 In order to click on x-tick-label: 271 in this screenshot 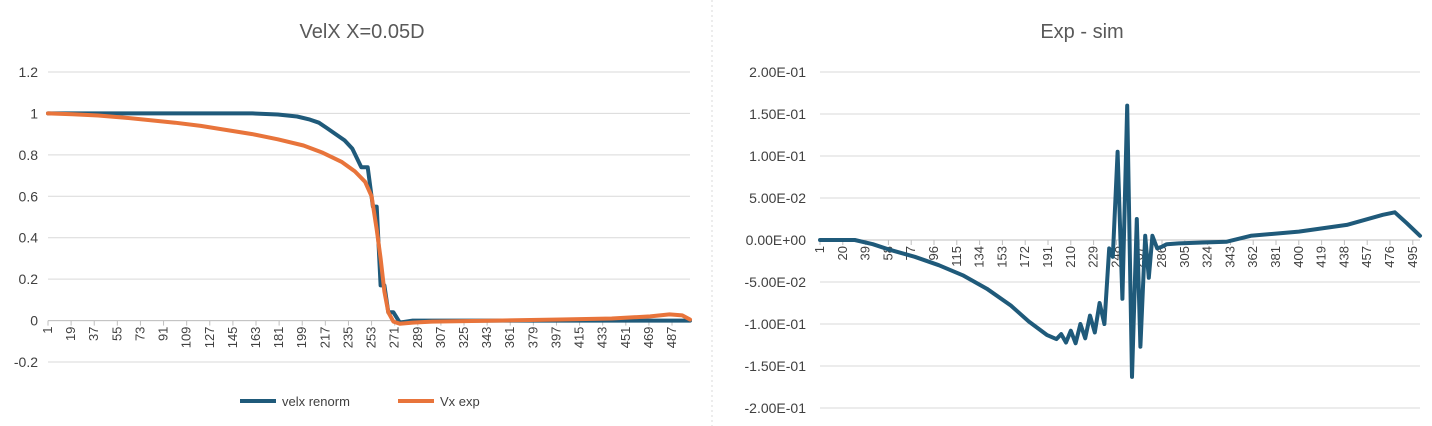, I will do `click(394, 338)`.